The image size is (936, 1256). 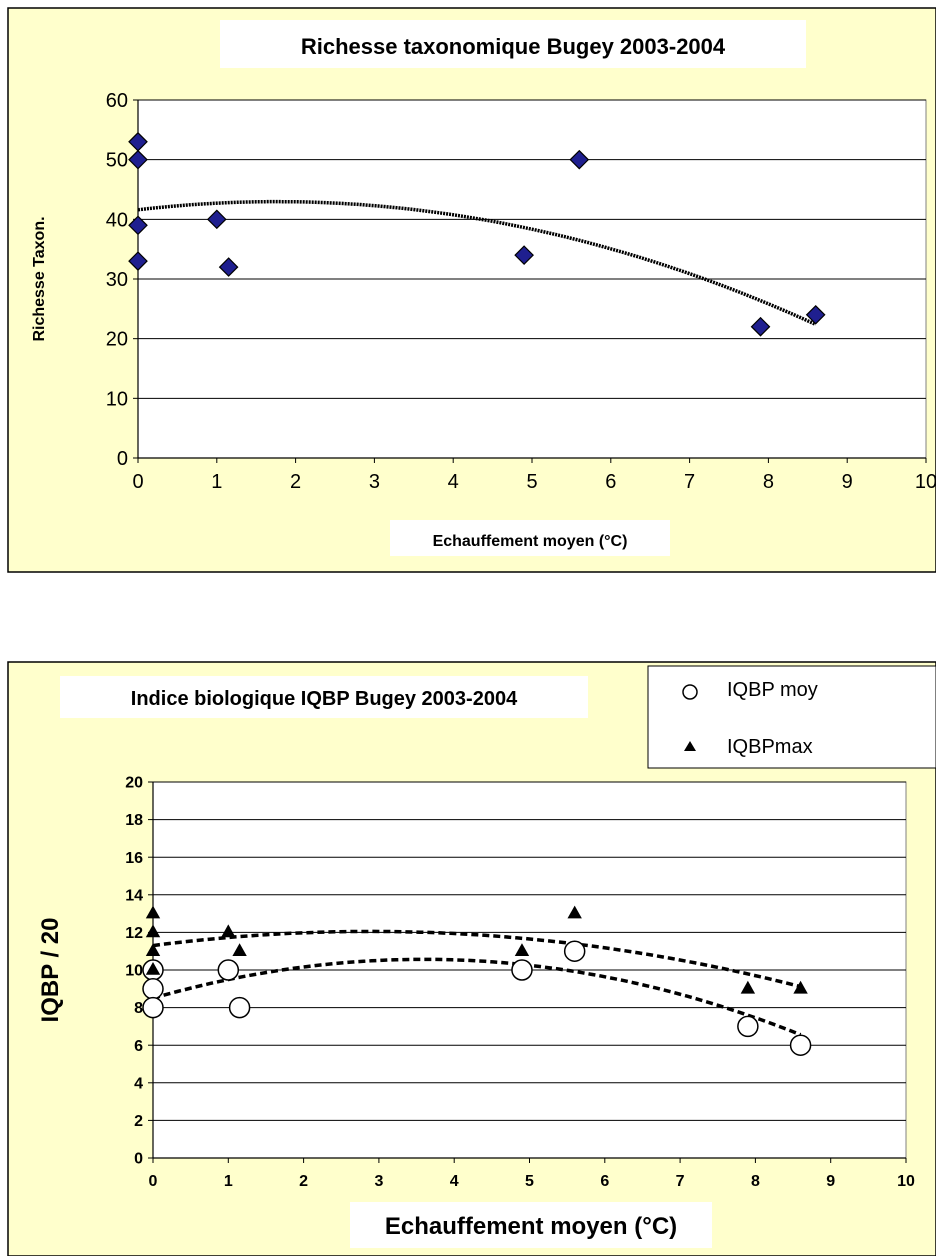 I want to click on y-tick-label: 30, so click(x=117, y=280).